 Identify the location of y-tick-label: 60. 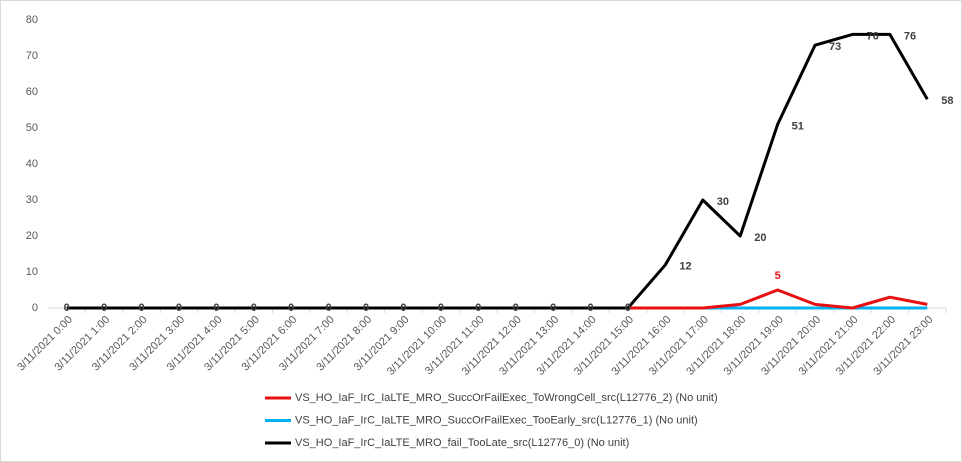
(32, 92).